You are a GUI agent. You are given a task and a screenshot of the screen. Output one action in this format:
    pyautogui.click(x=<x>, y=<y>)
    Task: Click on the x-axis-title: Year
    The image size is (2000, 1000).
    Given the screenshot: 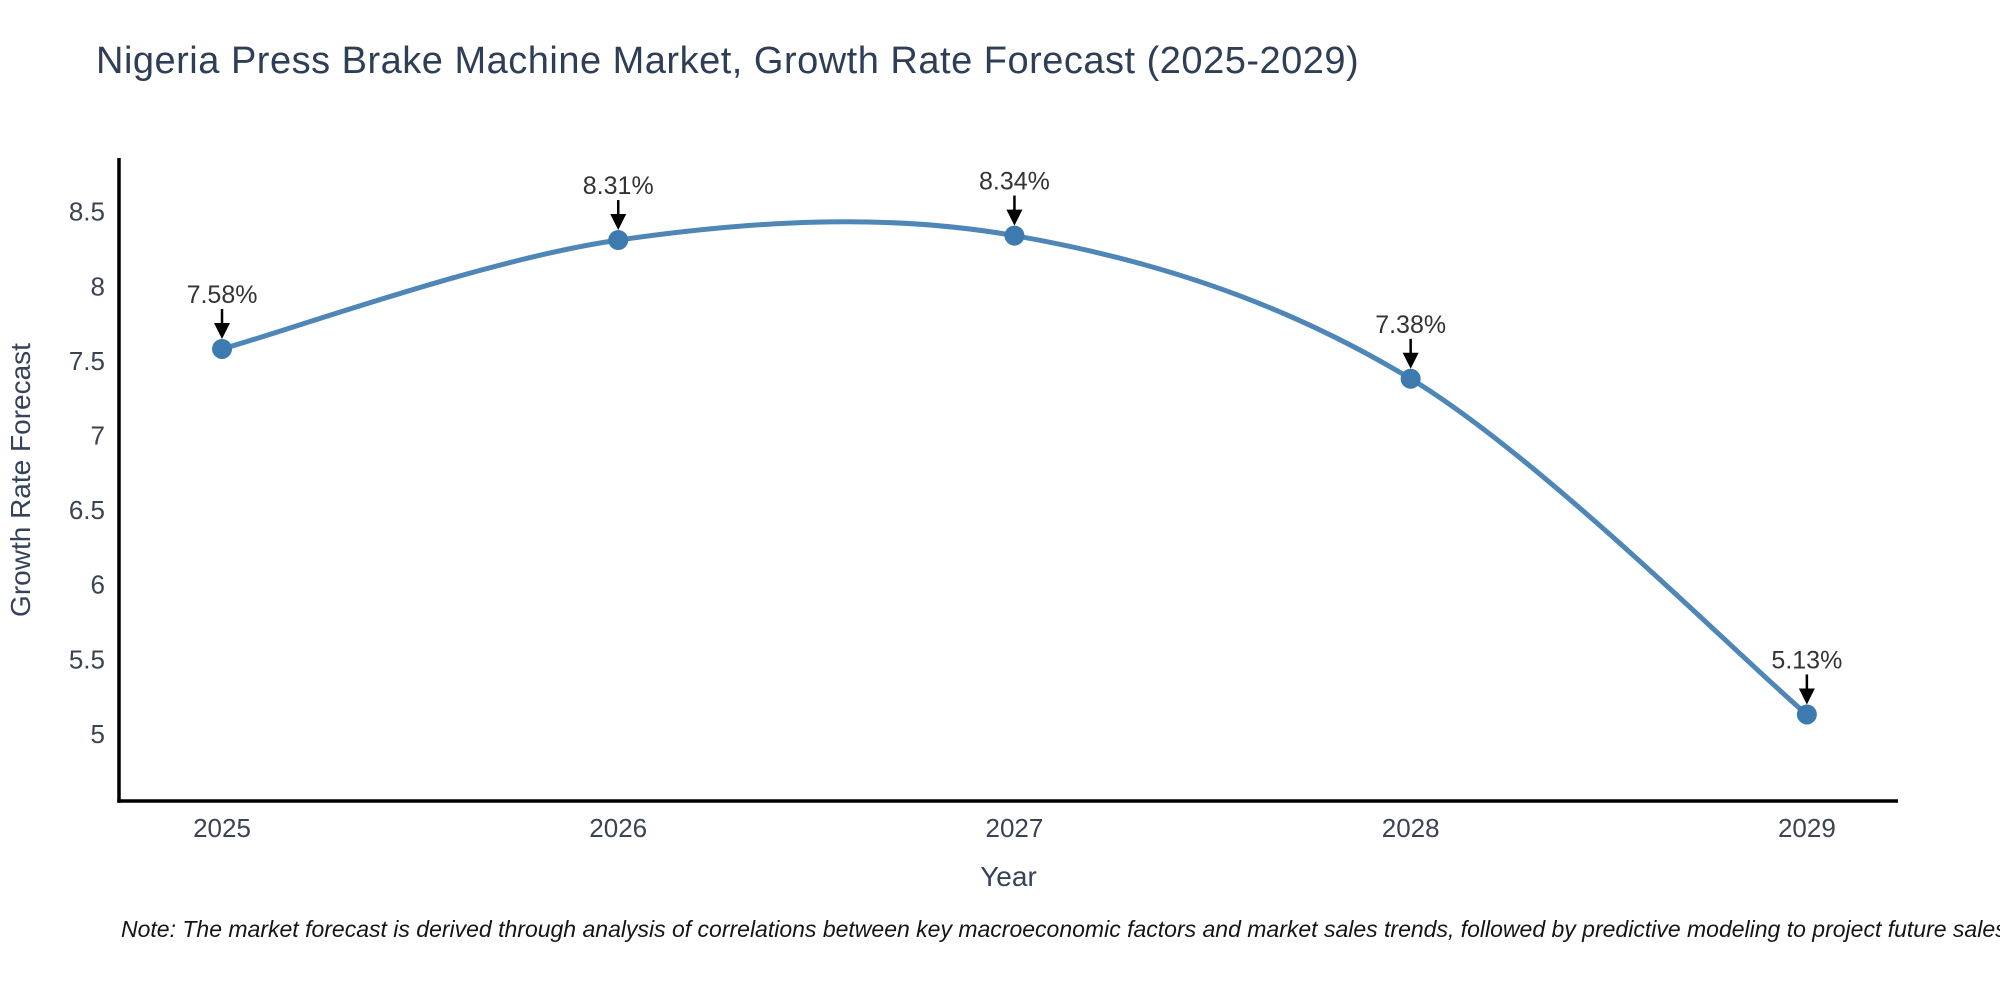 What is the action you would take?
    pyautogui.click(x=1008, y=876)
    